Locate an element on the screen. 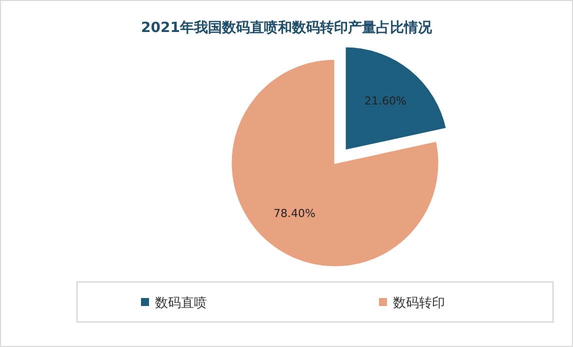  chart-title: 2021年我国数码直喷和数码转印产量占比情况 is located at coordinates (287, 27).